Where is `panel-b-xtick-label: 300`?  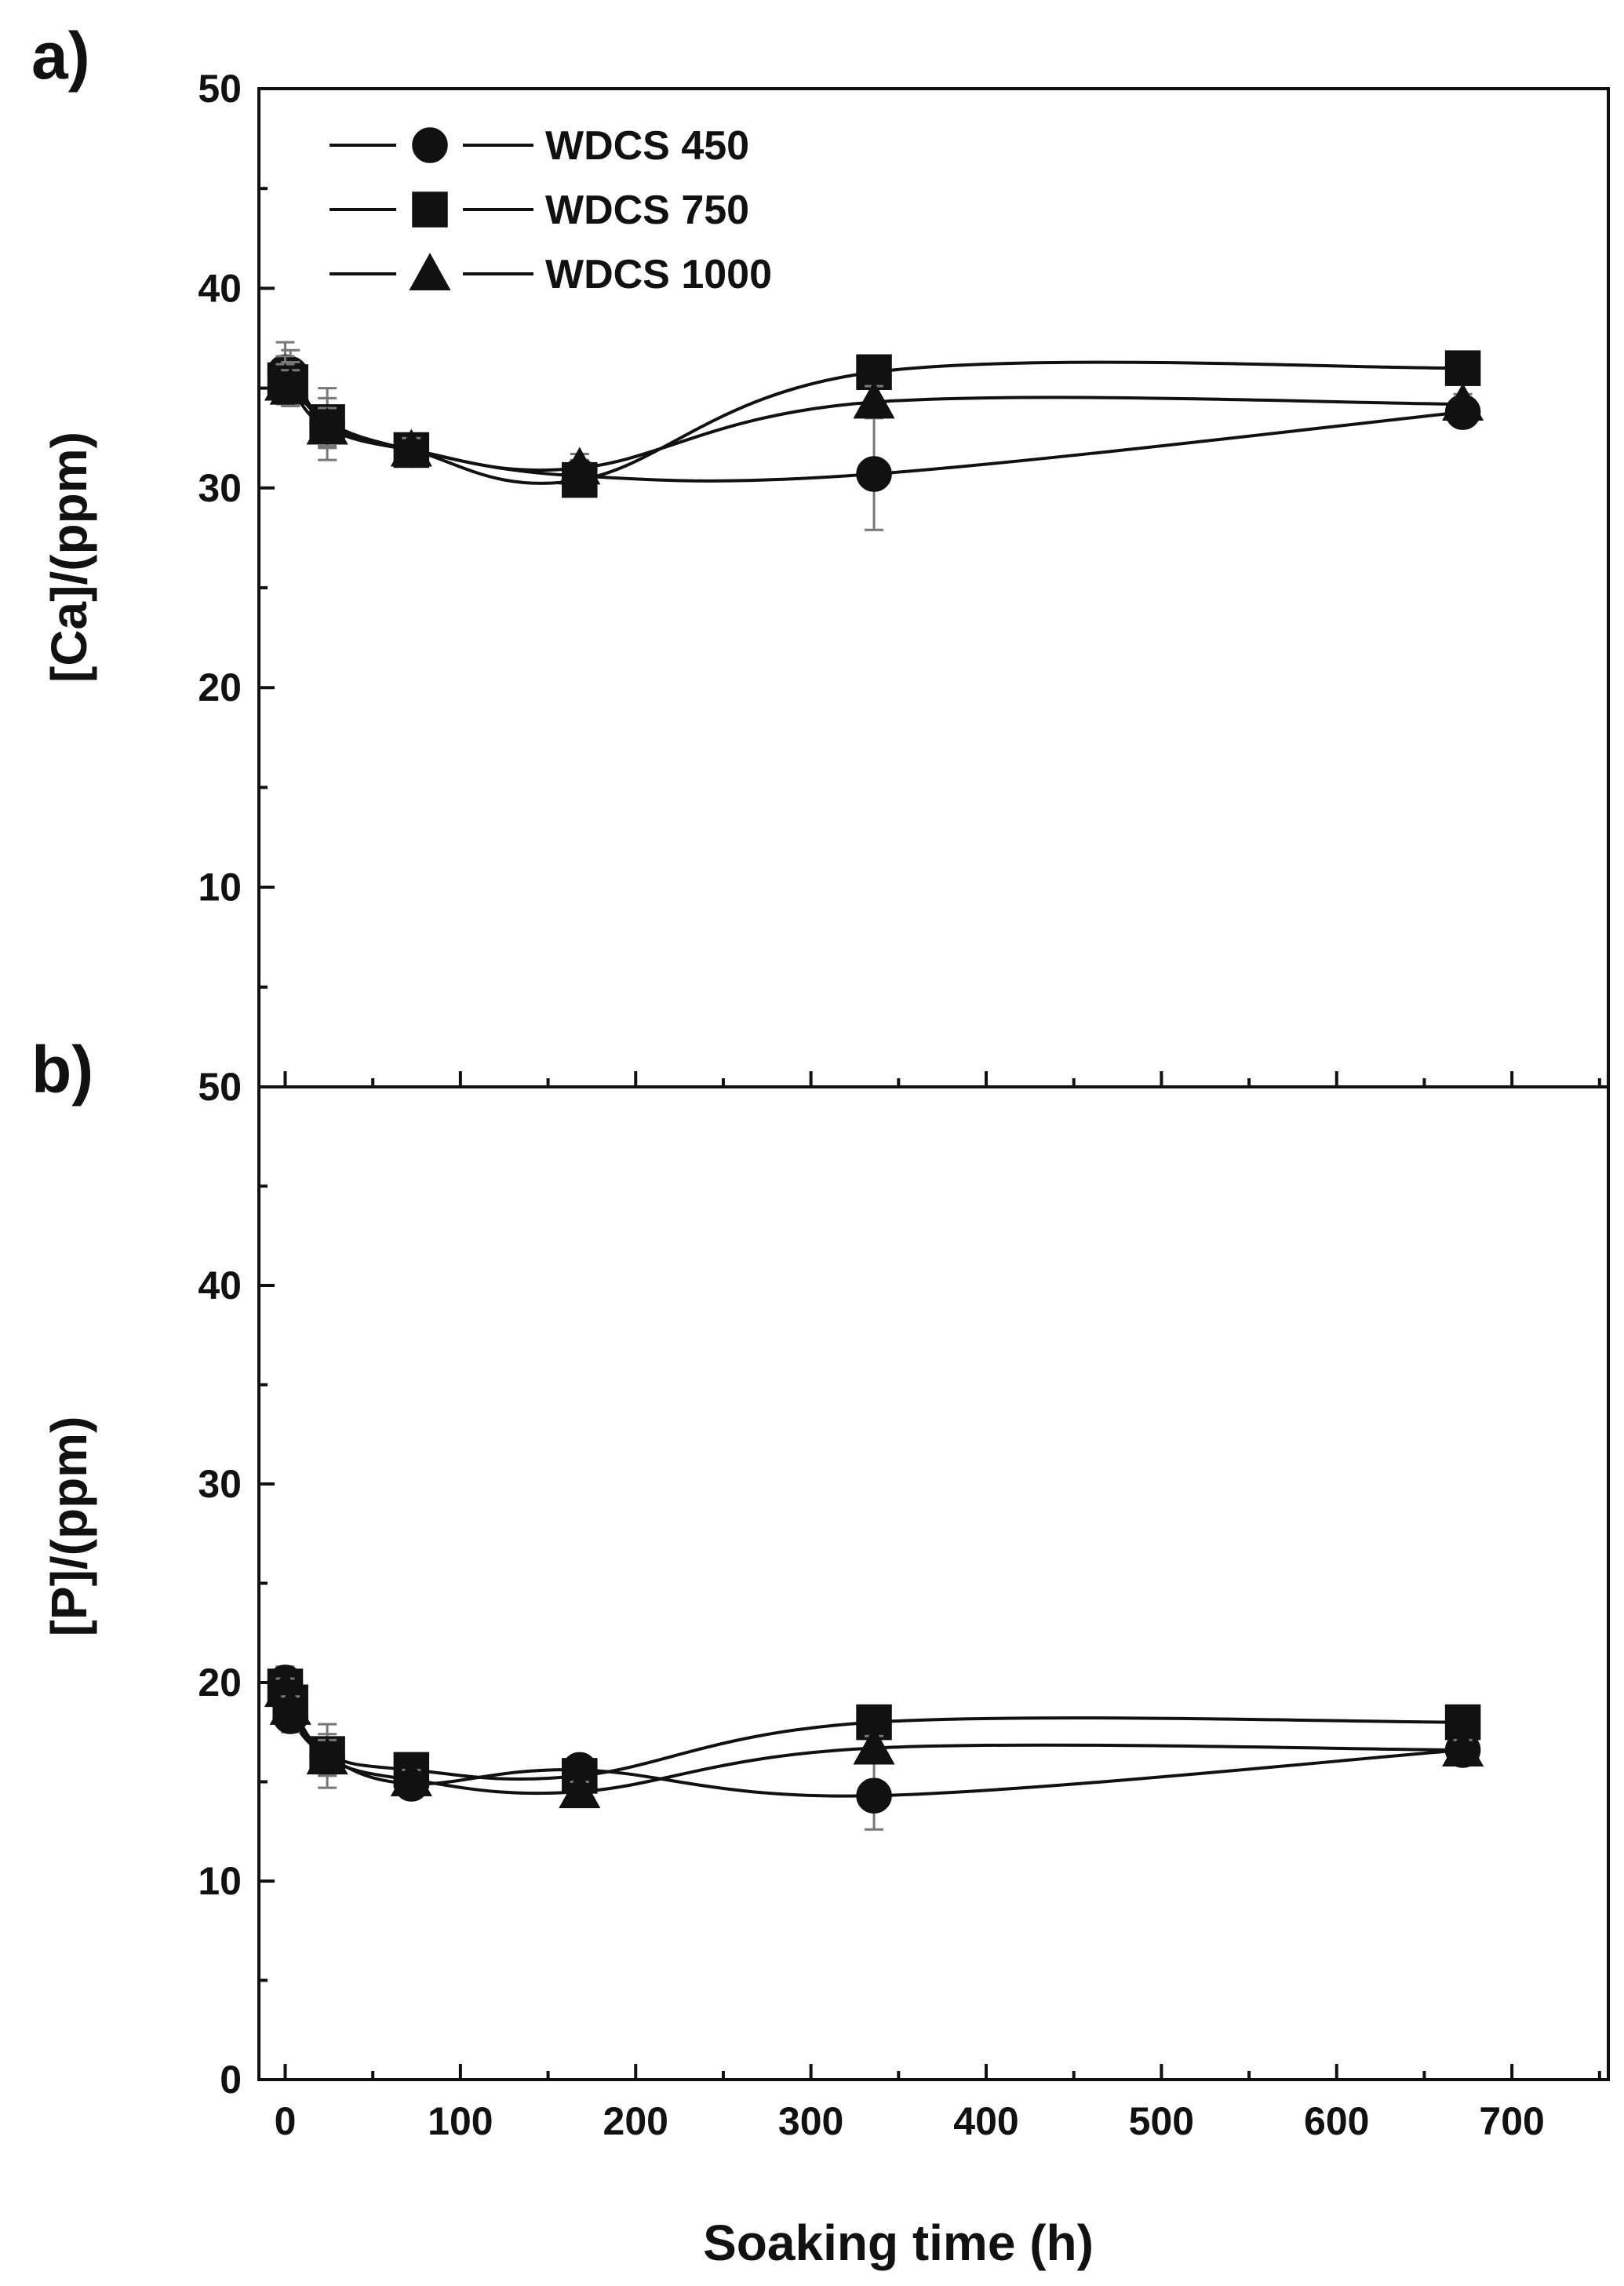 panel-b-xtick-label: 300 is located at coordinates (811, 2121).